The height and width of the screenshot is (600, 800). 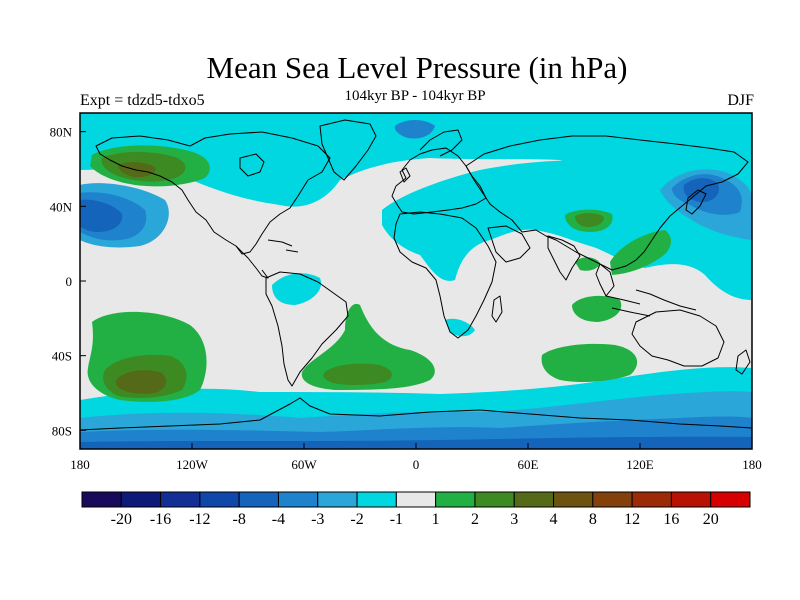 I want to click on coastline-greenland, so click(x=348, y=150).